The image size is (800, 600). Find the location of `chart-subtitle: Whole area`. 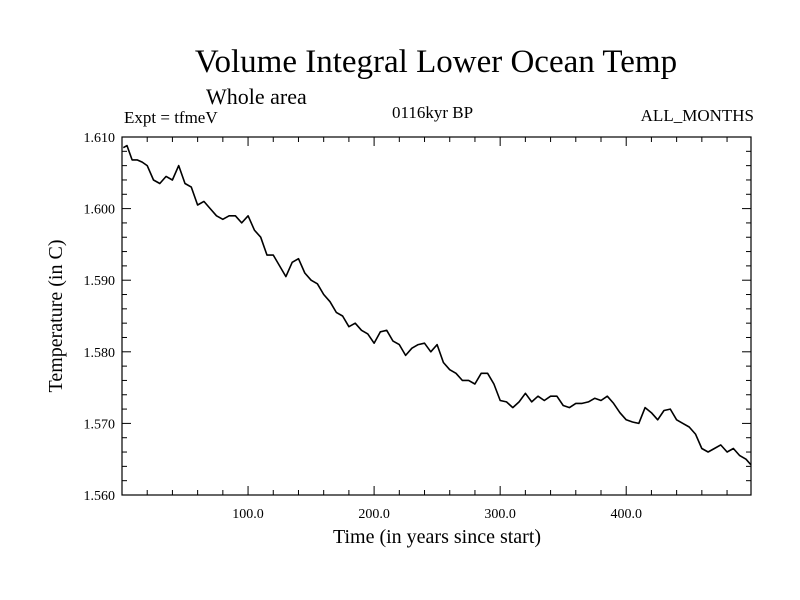

chart-subtitle: Whole area is located at coordinates (256, 96).